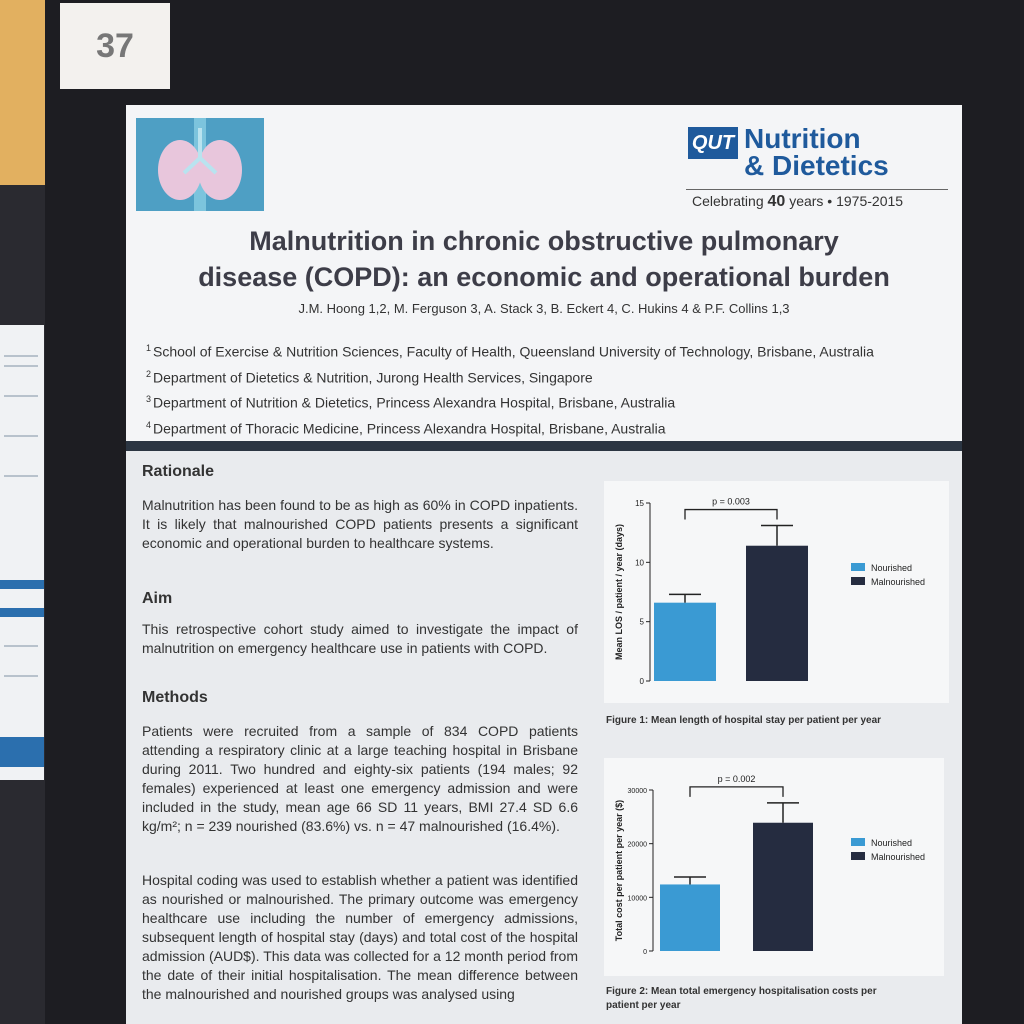 This screenshot has width=1024, height=1024. Describe the element at coordinates (149, 424) in the screenshot. I see `affil-num: 4` at that location.